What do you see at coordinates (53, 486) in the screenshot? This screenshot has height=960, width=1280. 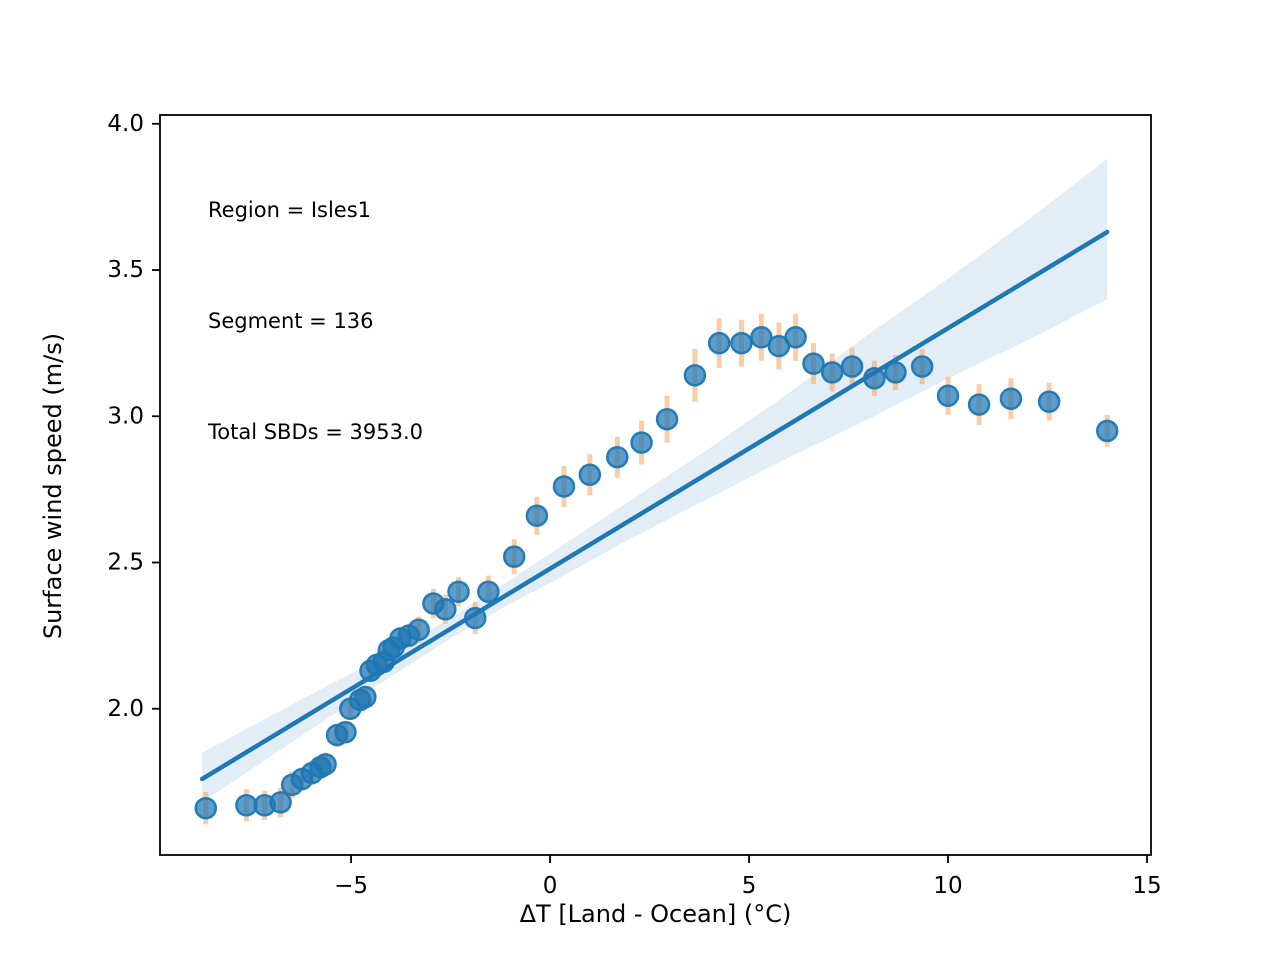 I see `y-axis-label: Surface wind speed (m/s)` at bounding box center [53, 486].